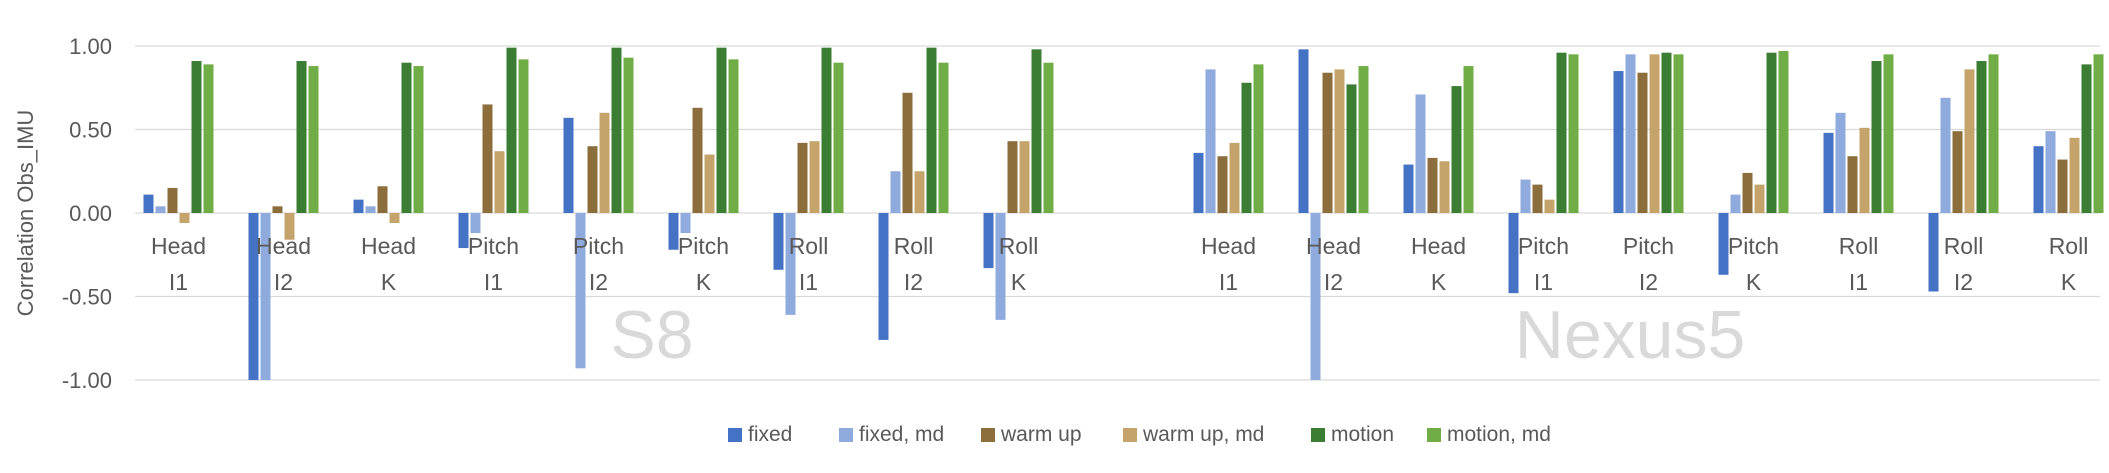  I want to click on x-category-sublabel: I1, so click(178, 282).